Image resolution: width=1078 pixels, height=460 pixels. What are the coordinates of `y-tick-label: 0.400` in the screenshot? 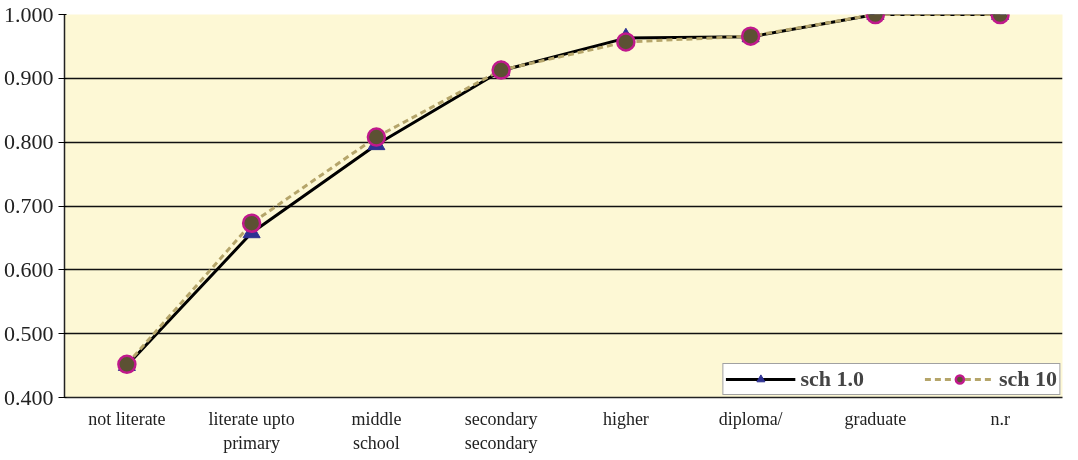 It's located at (29, 397).